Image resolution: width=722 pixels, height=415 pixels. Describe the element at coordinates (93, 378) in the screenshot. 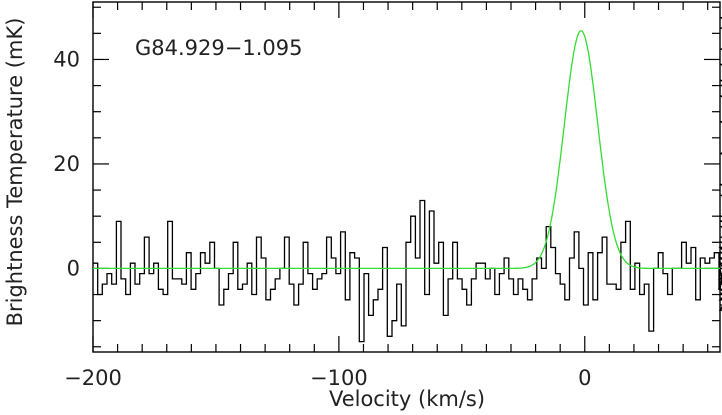

I see `x-tick-label: −200` at that location.